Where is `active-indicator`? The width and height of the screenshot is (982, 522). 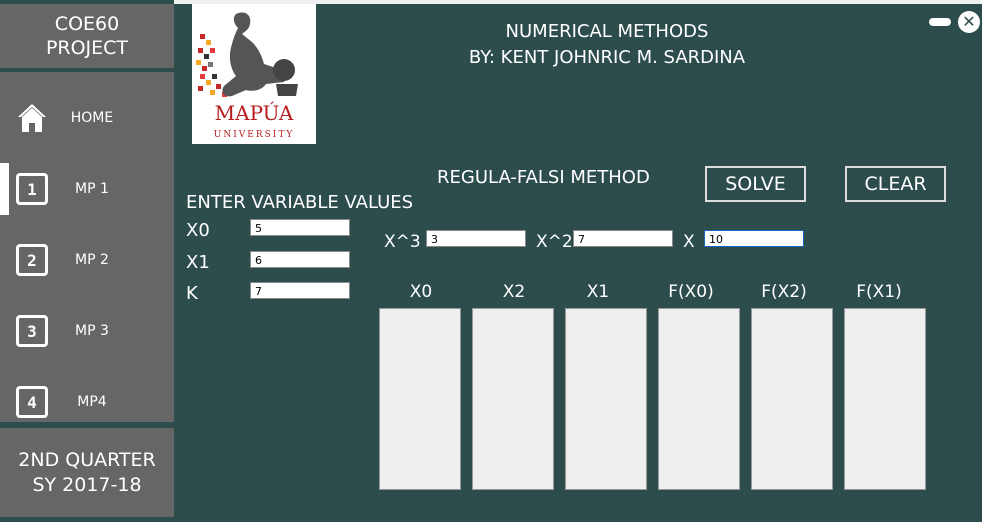
active-indicator is located at coordinates (4, 189).